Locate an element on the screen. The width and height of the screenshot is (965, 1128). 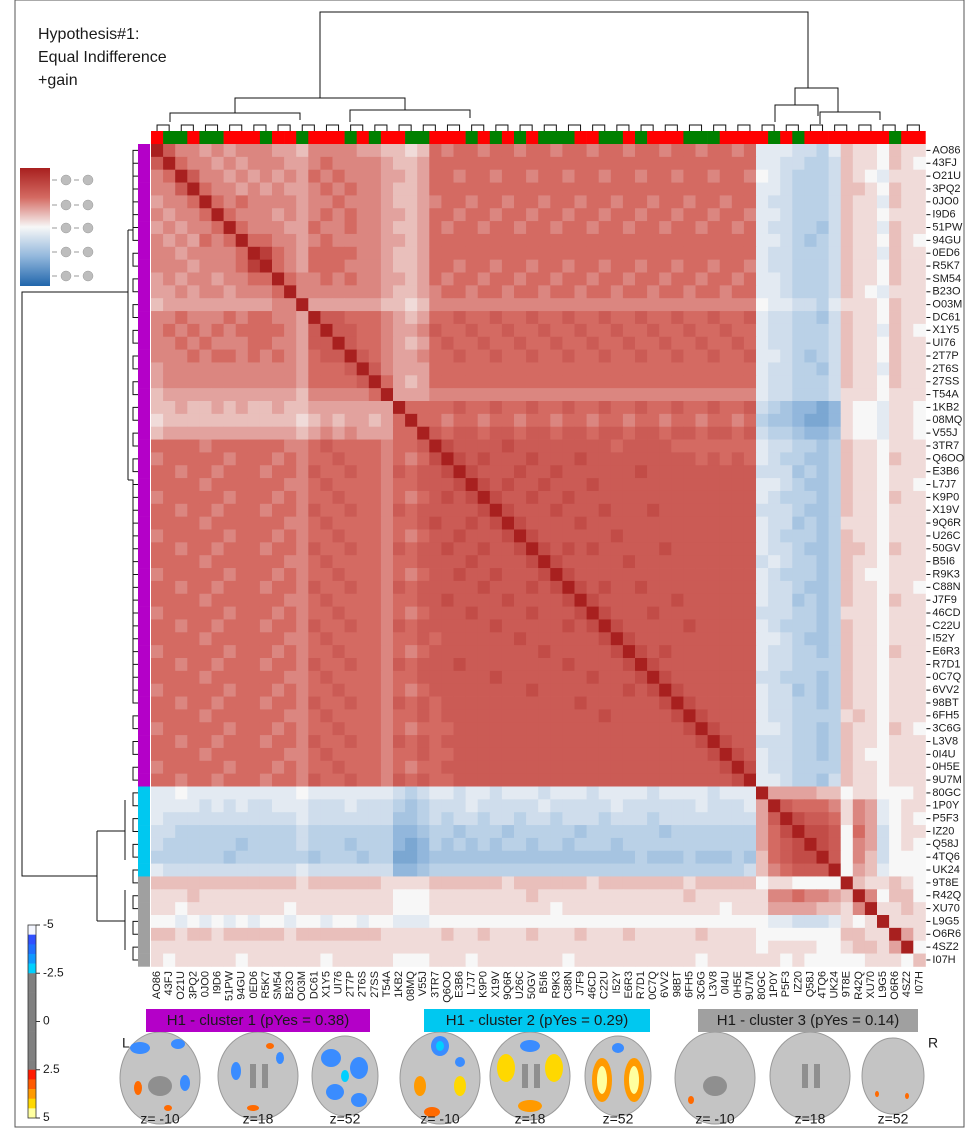
colorbar-segment is located at coordinates (32, 1026).